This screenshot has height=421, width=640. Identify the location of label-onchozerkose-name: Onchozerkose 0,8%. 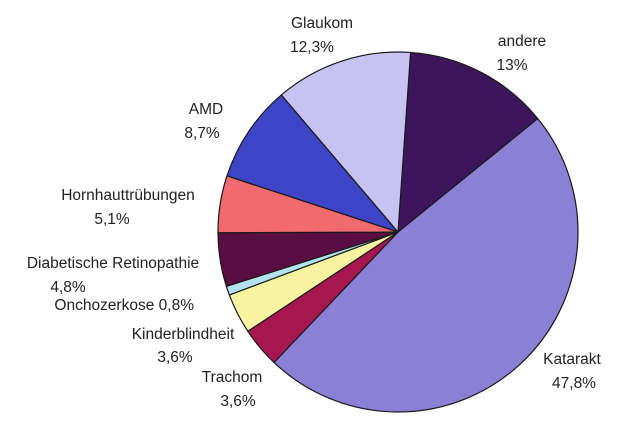
(124, 305).